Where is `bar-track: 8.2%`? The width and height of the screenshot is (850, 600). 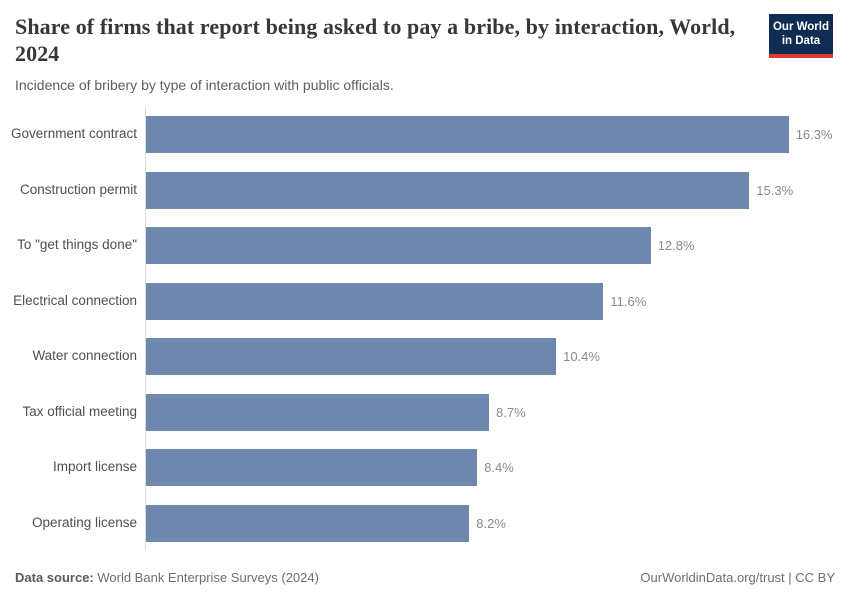 bar-track: 8.2% is located at coordinates (490, 523).